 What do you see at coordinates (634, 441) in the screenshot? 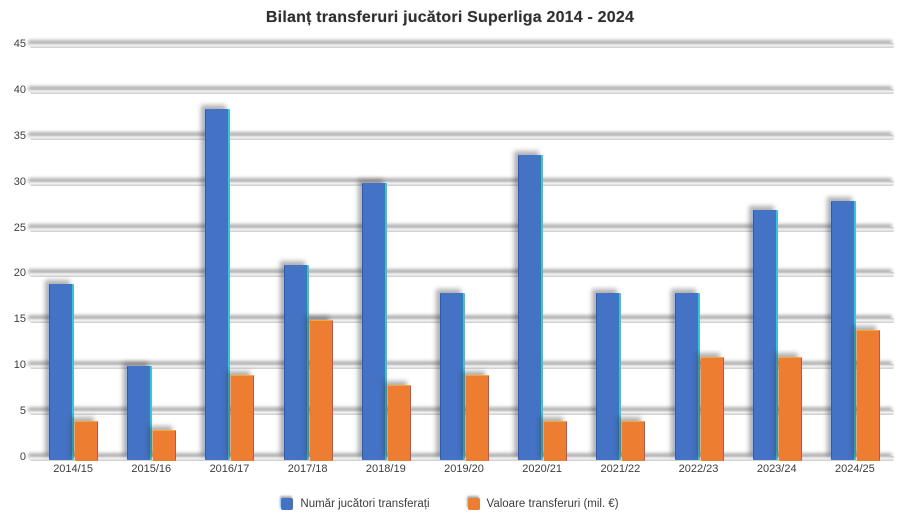
I see `bar-series2-2021/22` at bounding box center [634, 441].